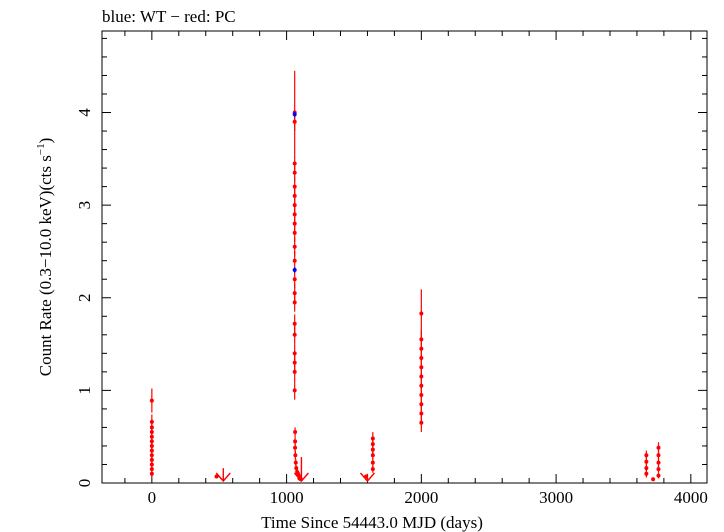 The height and width of the screenshot is (532, 724). I want to click on y-axis-label-sup: −1, so click(41, 149).